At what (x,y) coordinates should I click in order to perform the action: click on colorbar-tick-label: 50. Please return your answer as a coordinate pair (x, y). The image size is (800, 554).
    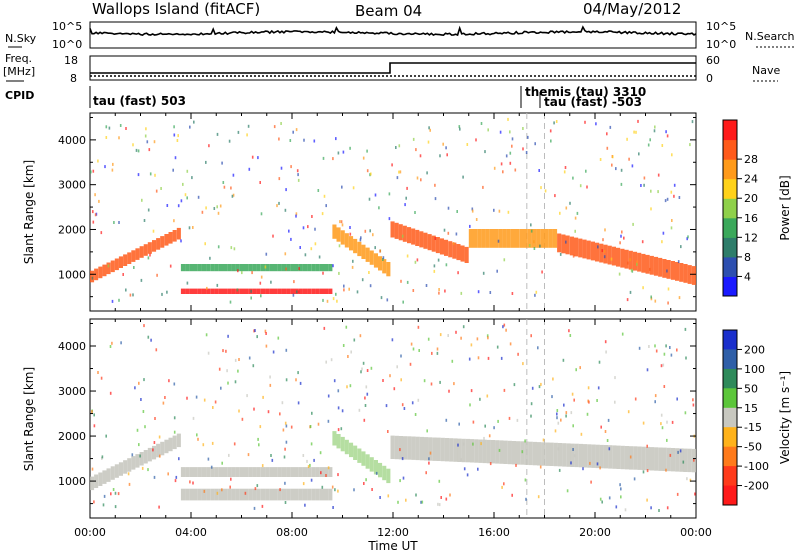
    Looking at the image, I should click on (751, 388).